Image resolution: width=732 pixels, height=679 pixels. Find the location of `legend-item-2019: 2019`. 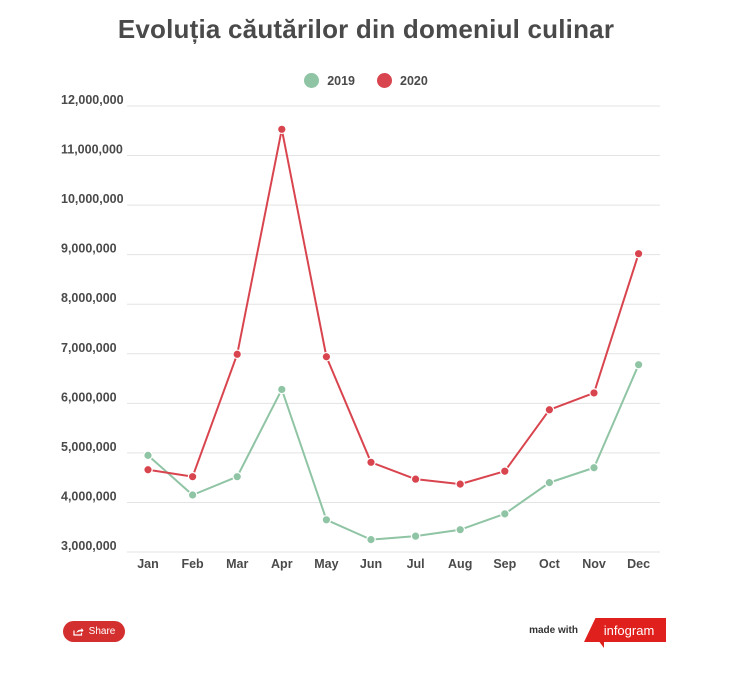

legend-item-2019: 2019 is located at coordinates (329, 80).